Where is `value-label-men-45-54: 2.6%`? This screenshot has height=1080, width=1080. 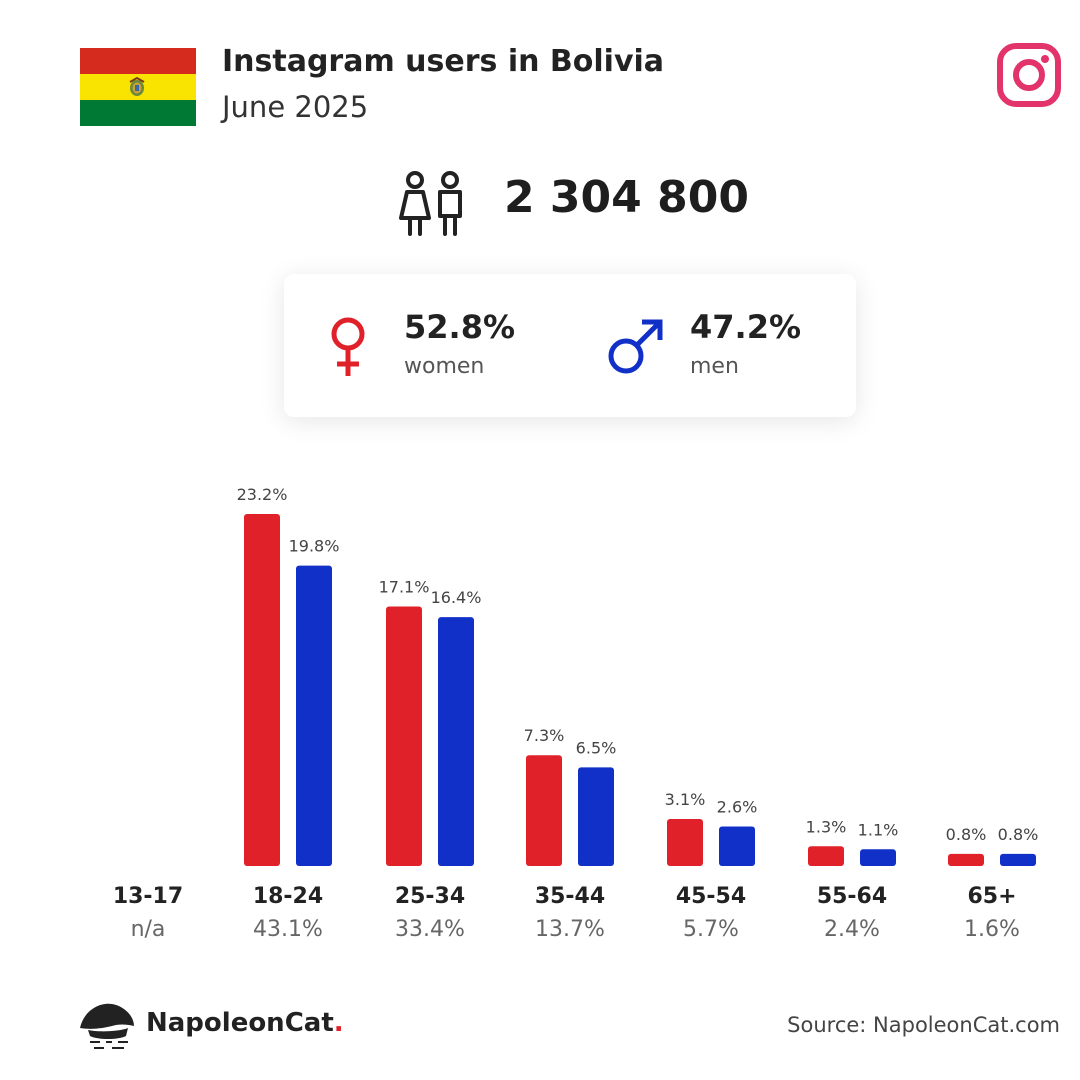
value-label-men-45-54: 2.6% is located at coordinates (737, 807).